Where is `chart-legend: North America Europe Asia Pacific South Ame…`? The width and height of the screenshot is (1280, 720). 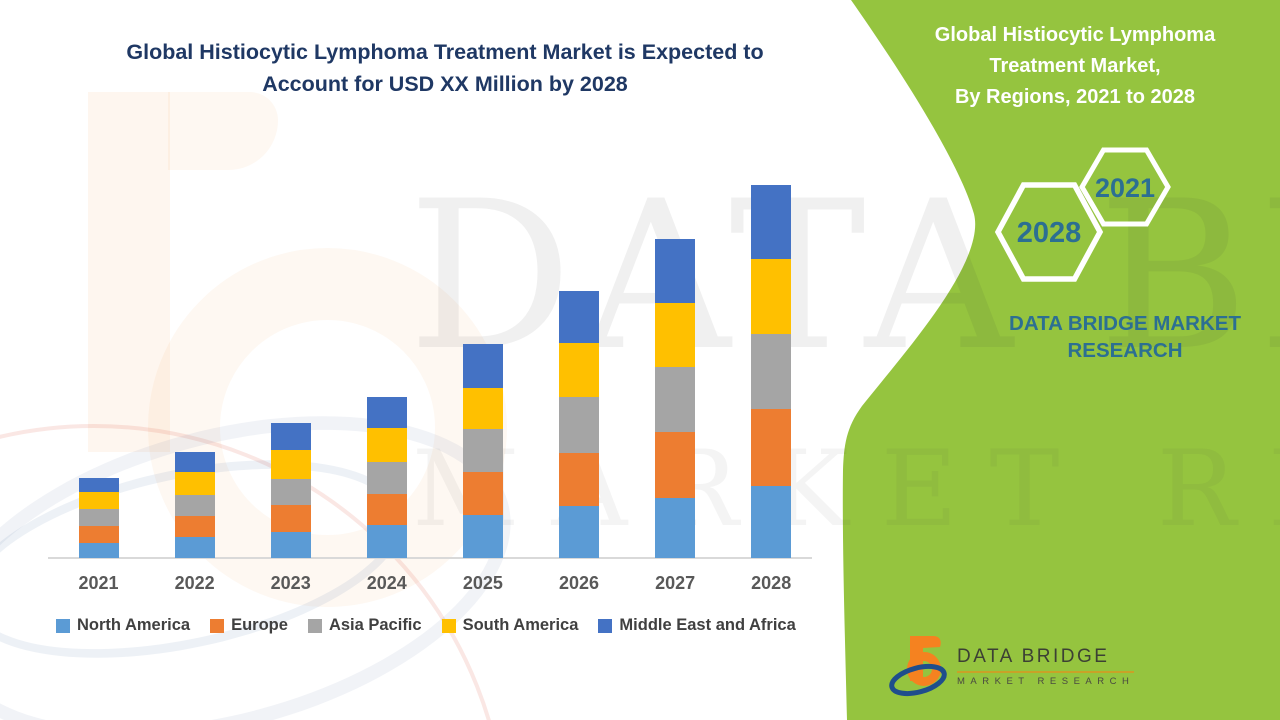
chart-legend: North America Europe Asia Pacific South Ame… is located at coordinates (426, 625).